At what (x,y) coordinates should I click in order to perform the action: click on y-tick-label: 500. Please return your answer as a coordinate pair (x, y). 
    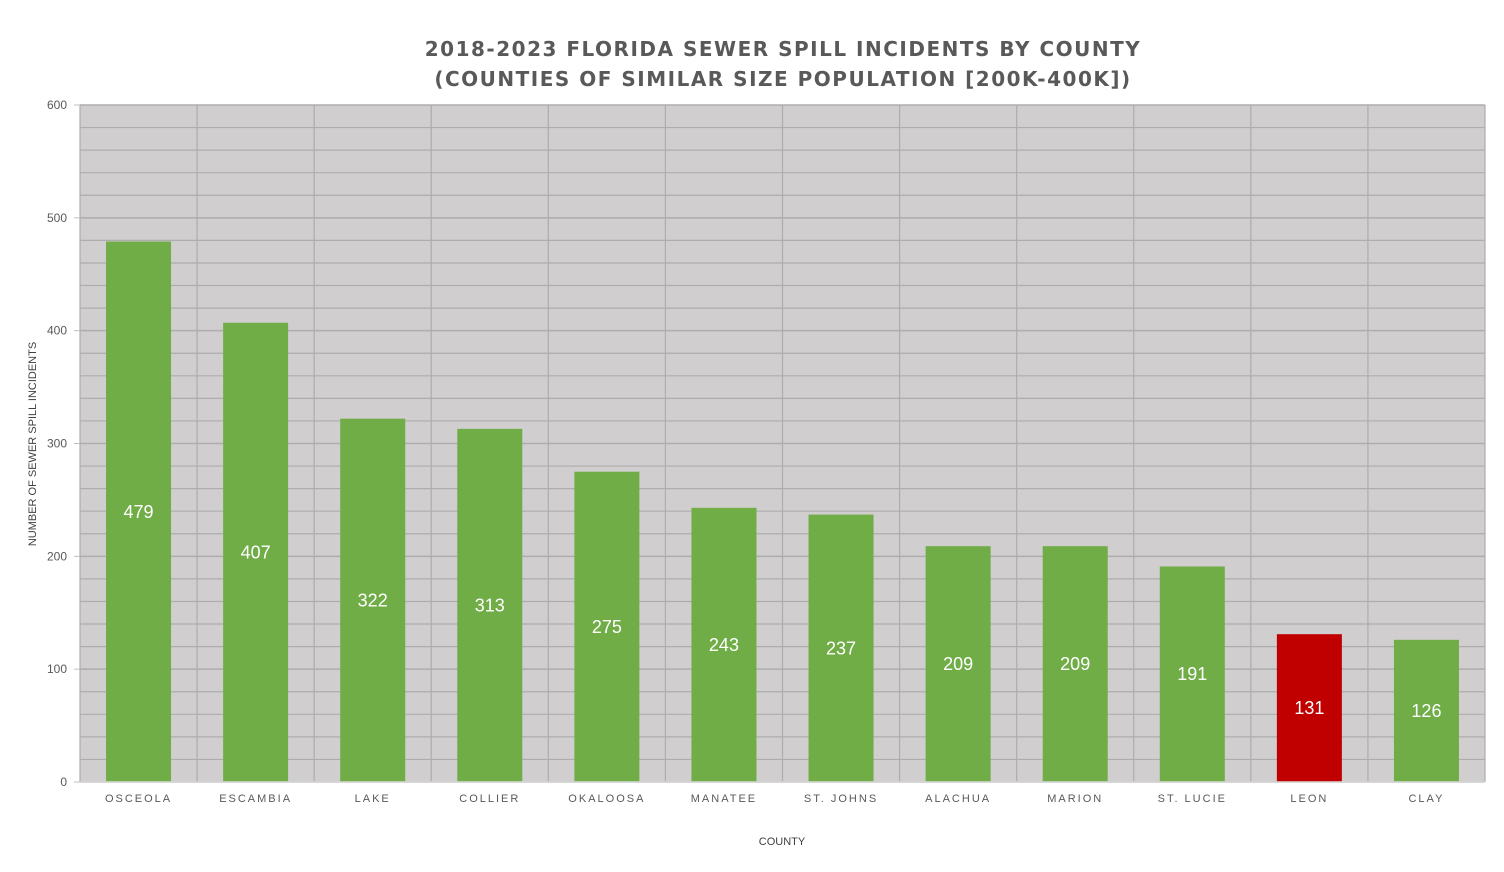
    Looking at the image, I should click on (57, 218).